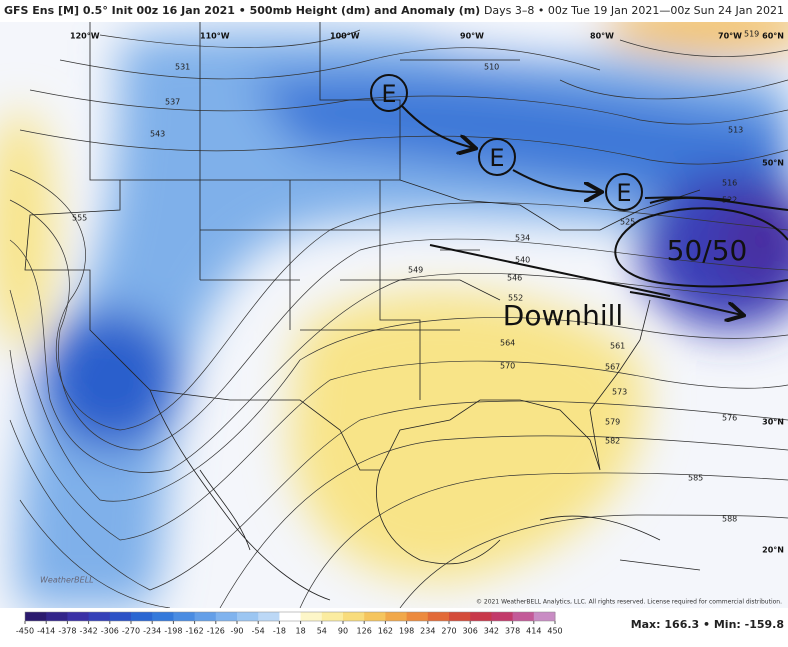 The image size is (788, 647). I want to click on colorbar-label: 18, so click(301, 631).